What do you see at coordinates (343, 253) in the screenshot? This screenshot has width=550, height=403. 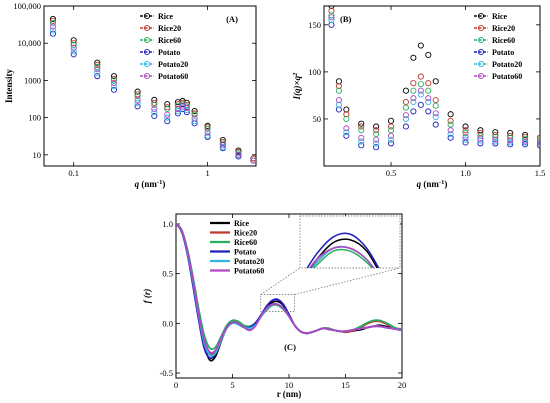 I see `inset-line-rice` at bounding box center [343, 253].